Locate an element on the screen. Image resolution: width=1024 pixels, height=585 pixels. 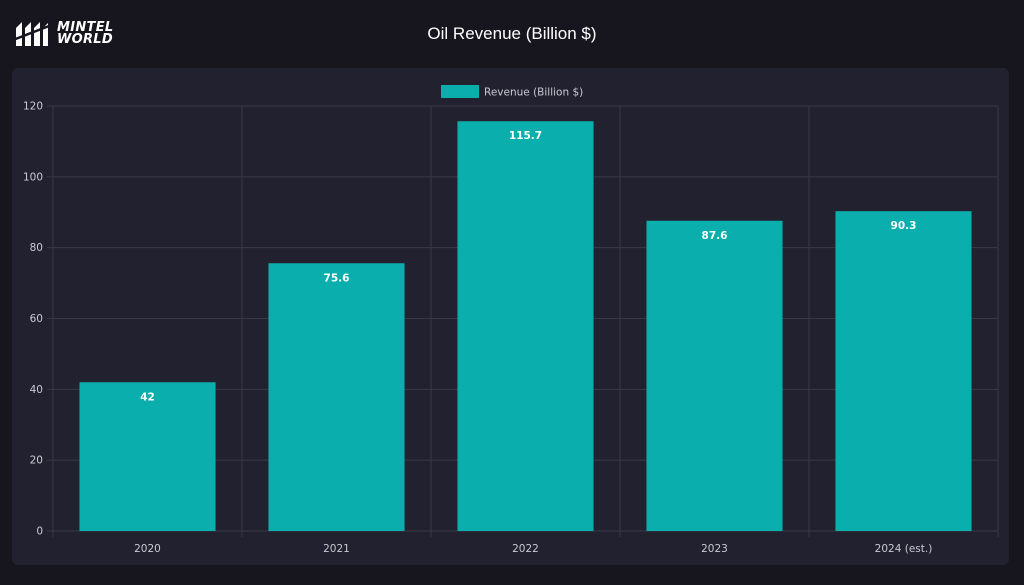
y-tick-label: 40 is located at coordinates (36, 390).